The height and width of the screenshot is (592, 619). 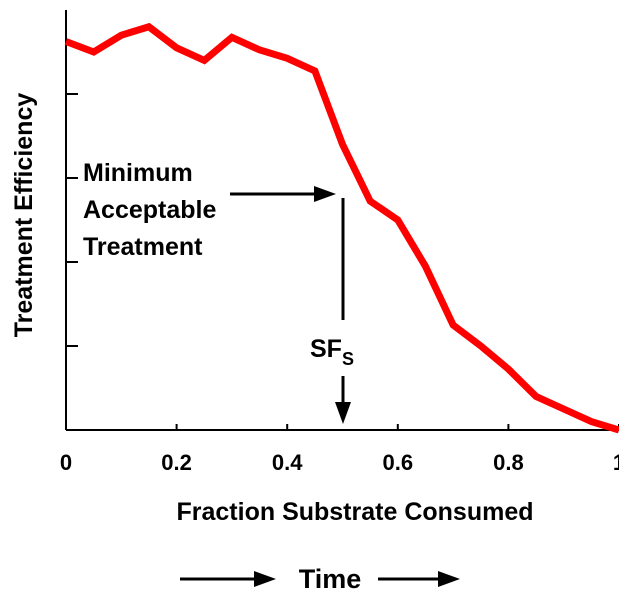 I want to click on x-tick-labels: 0 0.2 0.4 0.6 0.8 1, so click(x=339, y=462).